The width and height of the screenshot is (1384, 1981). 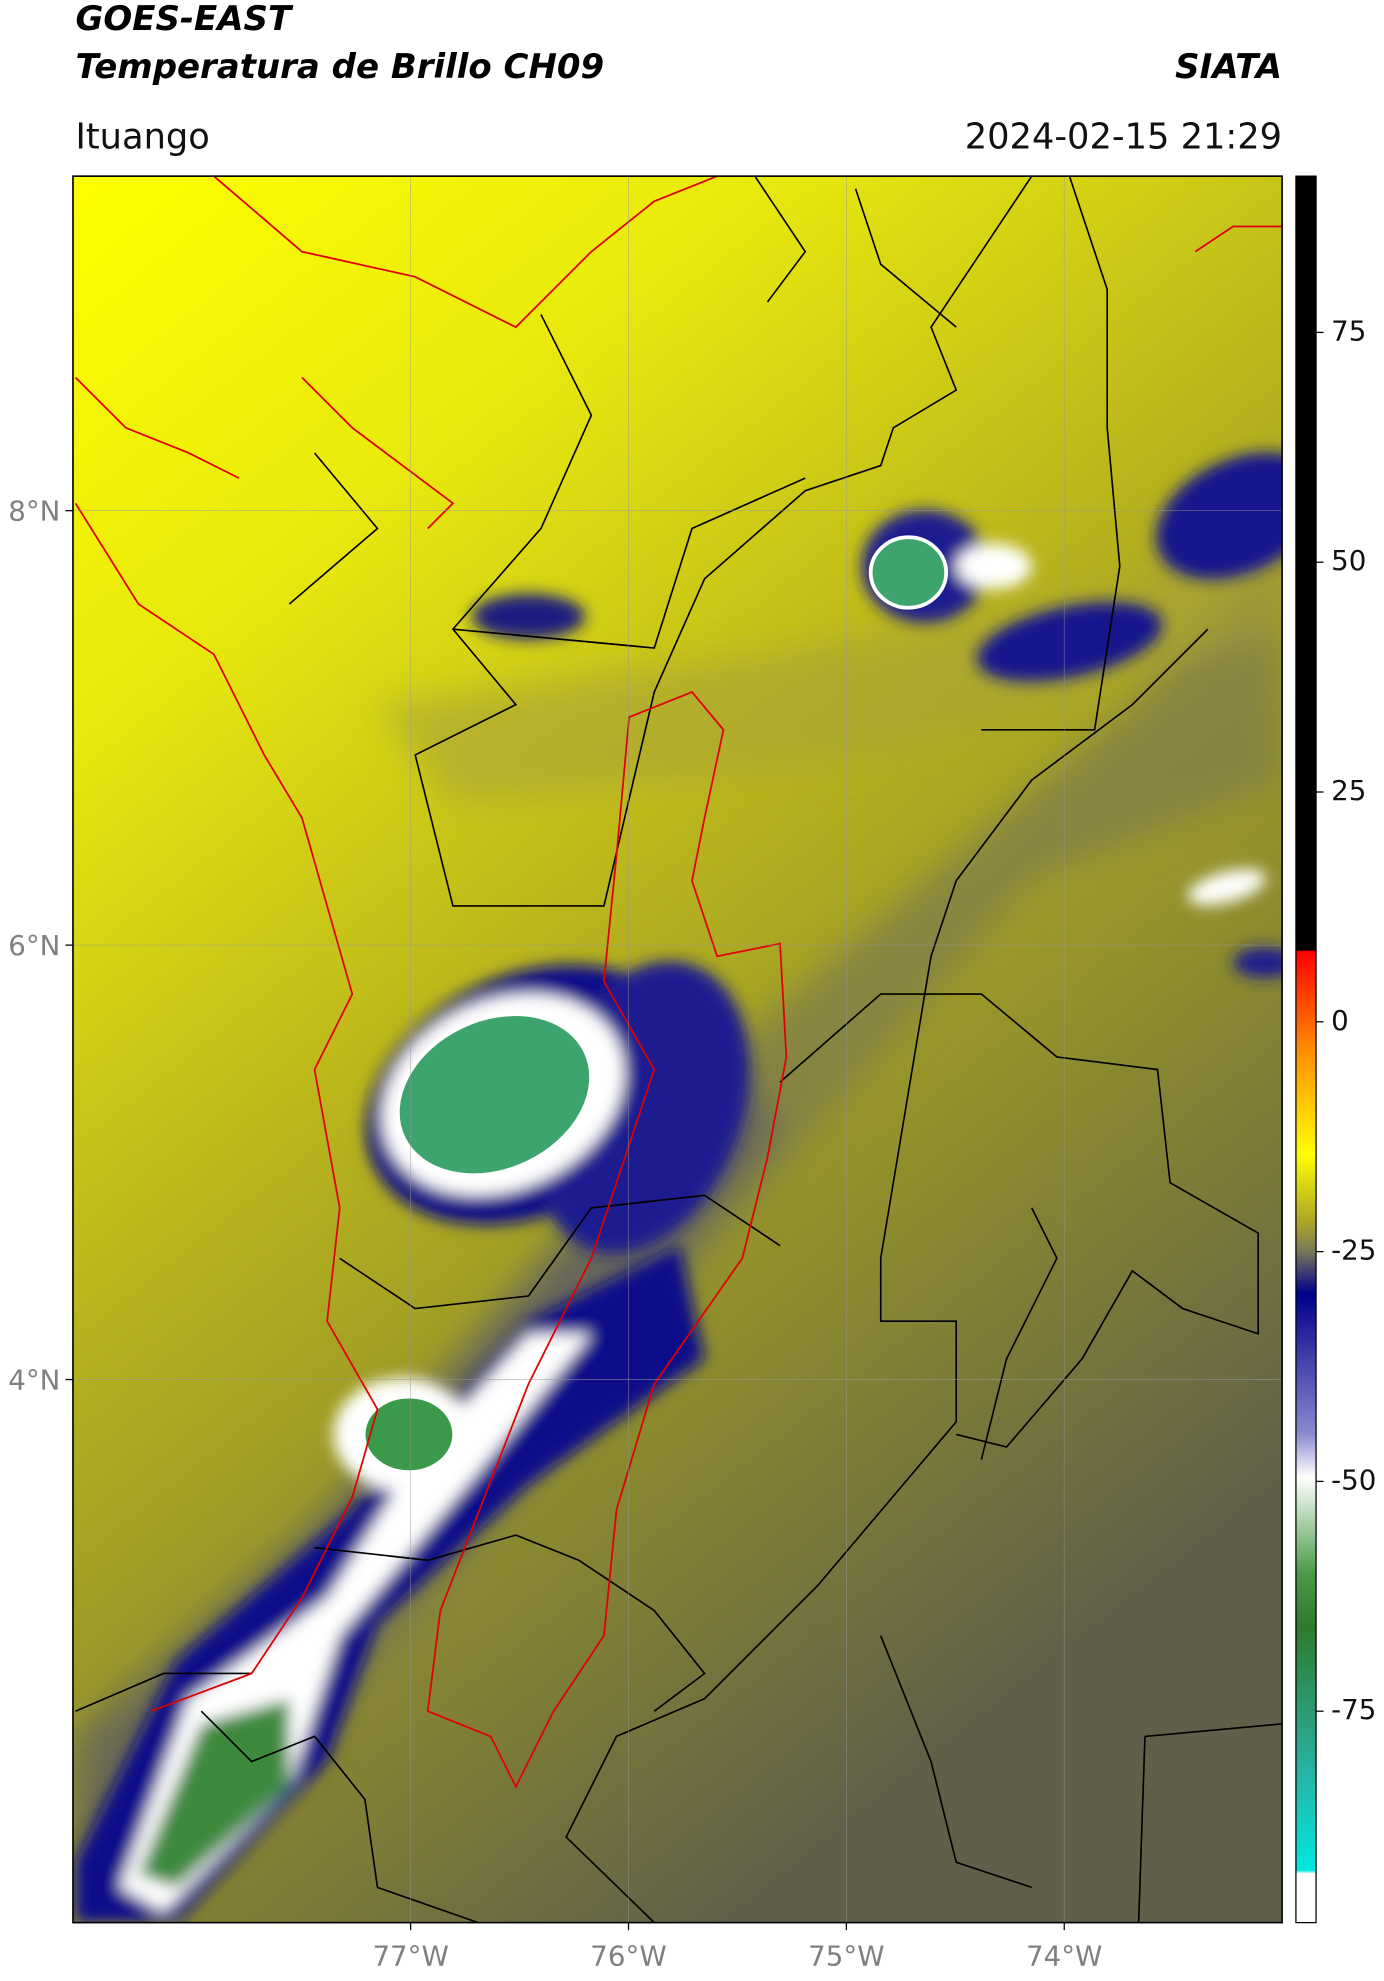 I want to click on datetime: 2024-02-15 21:29, so click(x=1123, y=136).